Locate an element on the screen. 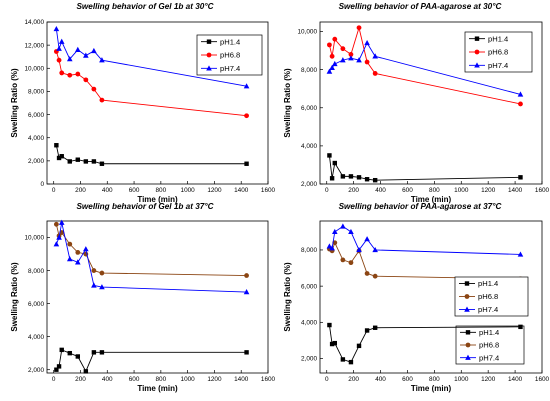 Image resolution: width=550 pixels, height=401 pixels. chart-title: Swelling behavior of Gel 1b at 37°C is located at coordinates (145, 206).